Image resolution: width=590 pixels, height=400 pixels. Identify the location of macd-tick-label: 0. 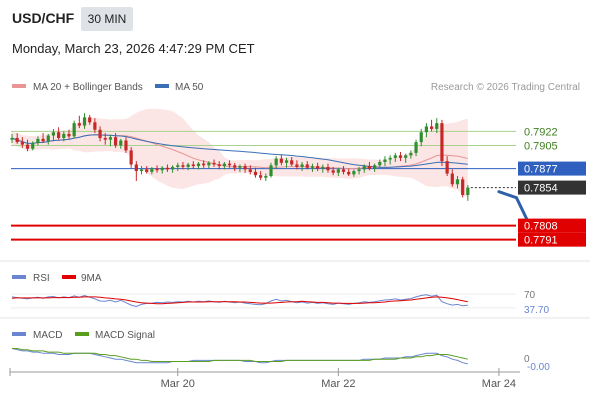
(527, 359).